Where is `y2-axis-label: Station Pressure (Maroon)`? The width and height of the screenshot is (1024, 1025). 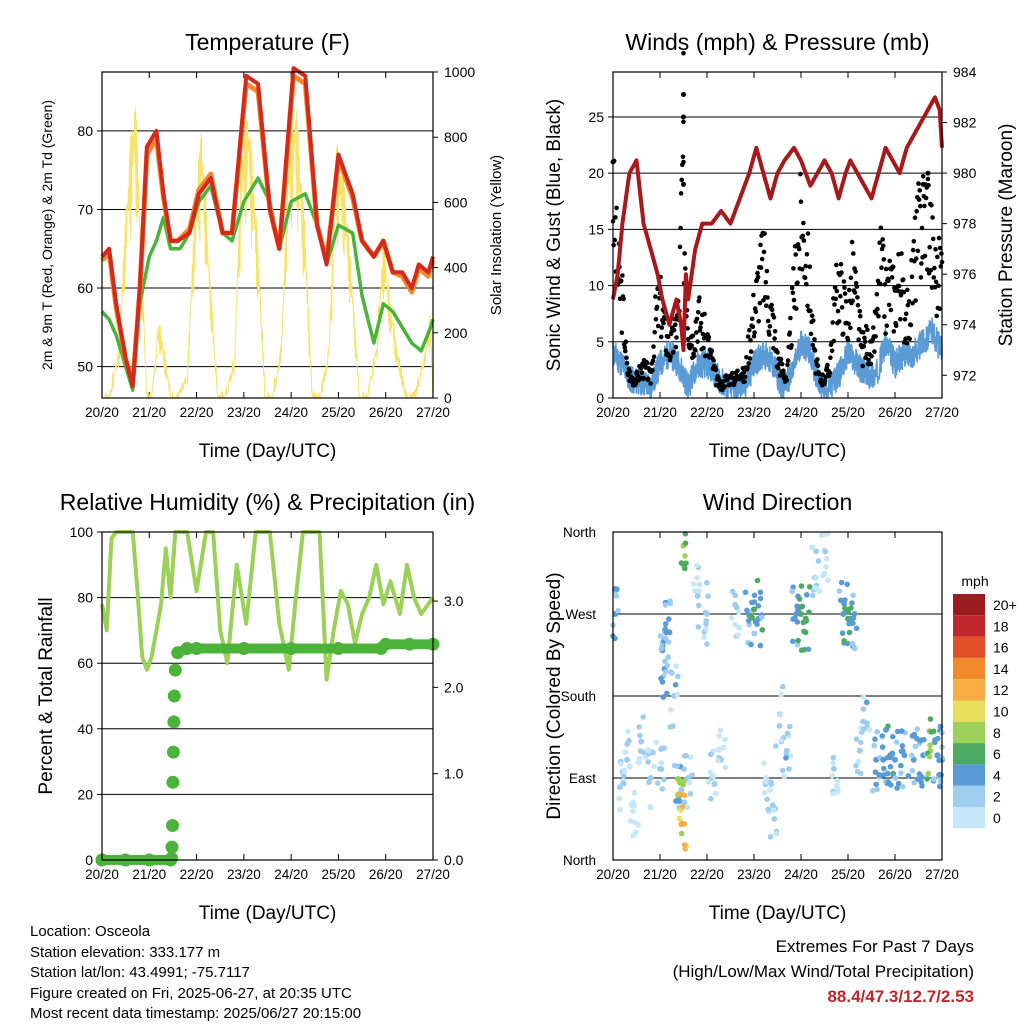
y2-axis-label: Station Pressure (Maroon) is located at coordinates (1006, 235).